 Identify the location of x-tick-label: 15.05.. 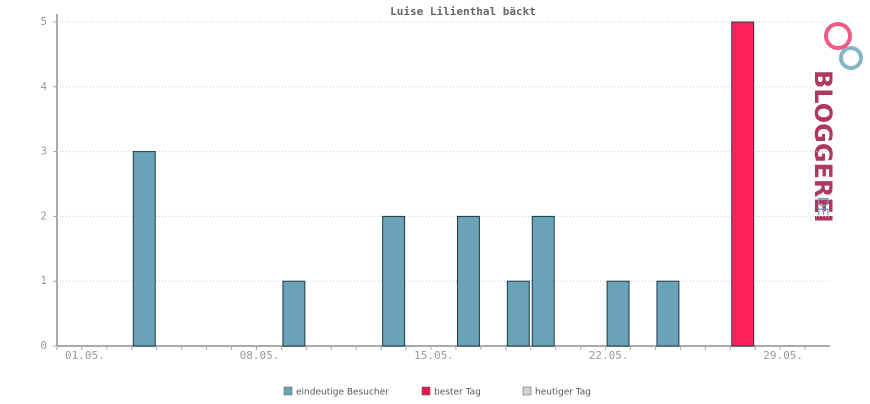
(434, 355).